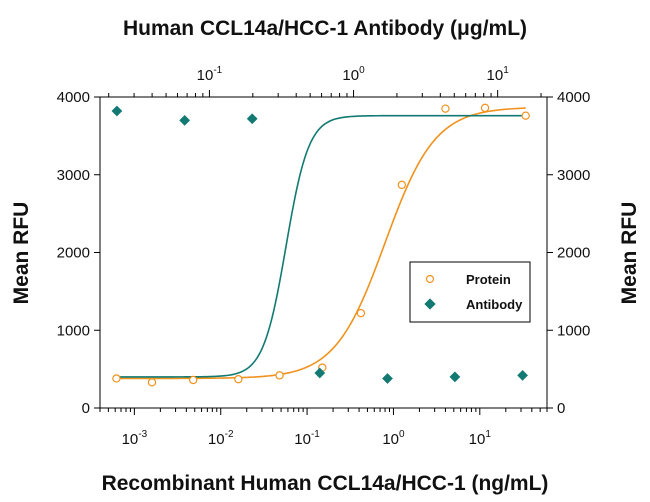  Describe the element at coordinates (561, 408) in the screenshot. I see `y-tick-label-right: 0` at that location.